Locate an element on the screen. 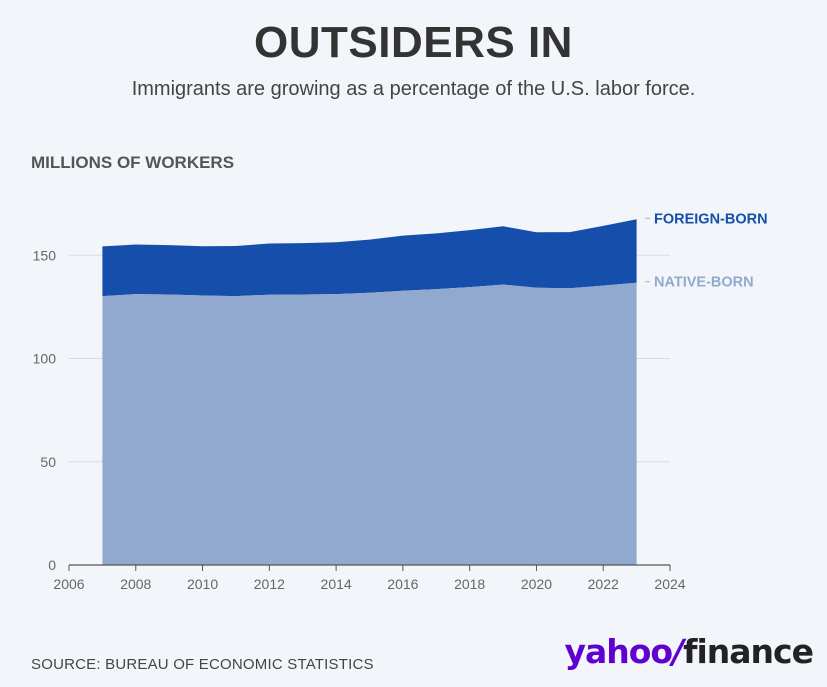 The width and height of the screenshot is (827, 687). x-tick-label: 2018 is located at coordinates (469, 584).